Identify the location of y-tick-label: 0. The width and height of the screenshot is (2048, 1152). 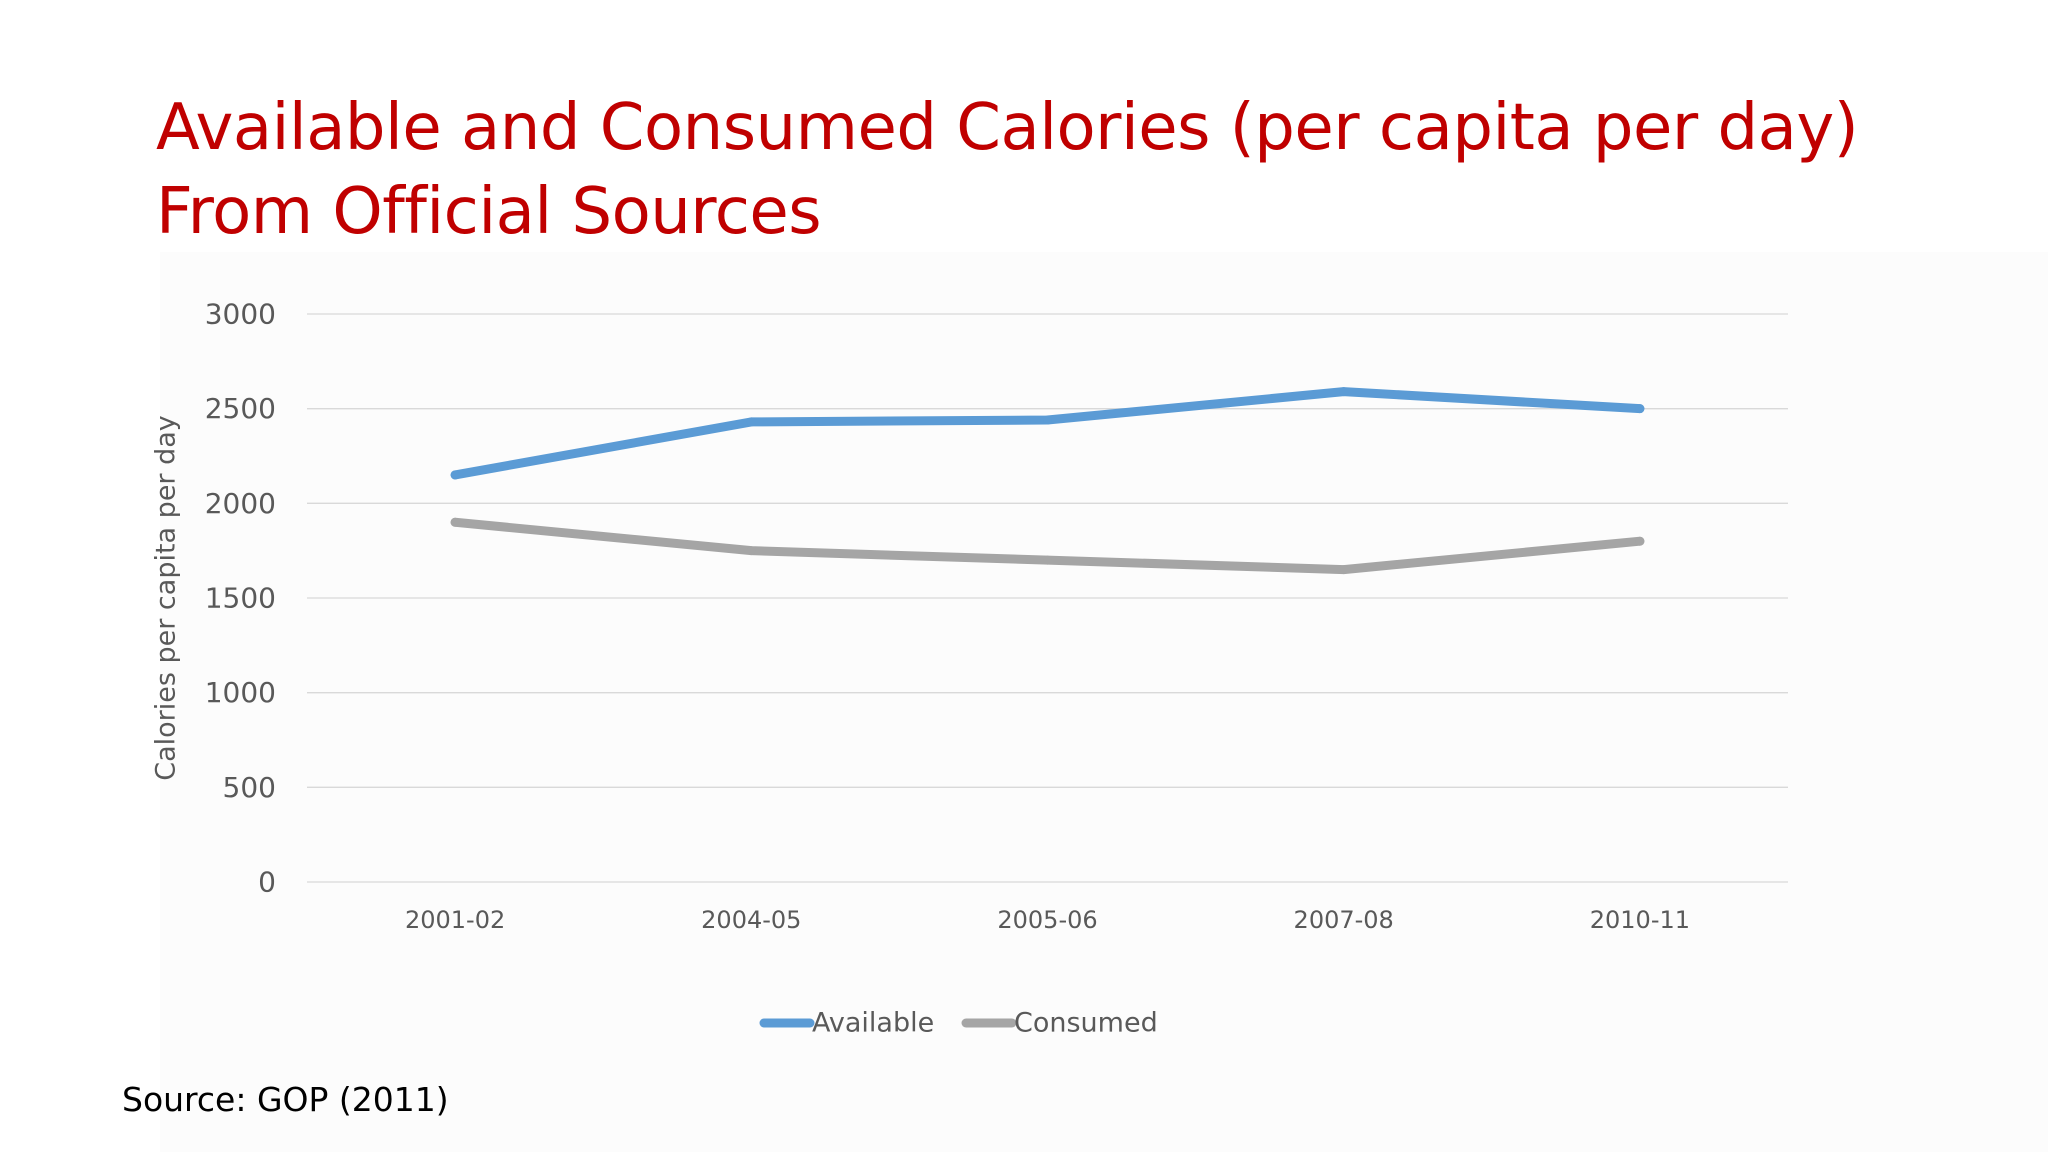
(267, 882).